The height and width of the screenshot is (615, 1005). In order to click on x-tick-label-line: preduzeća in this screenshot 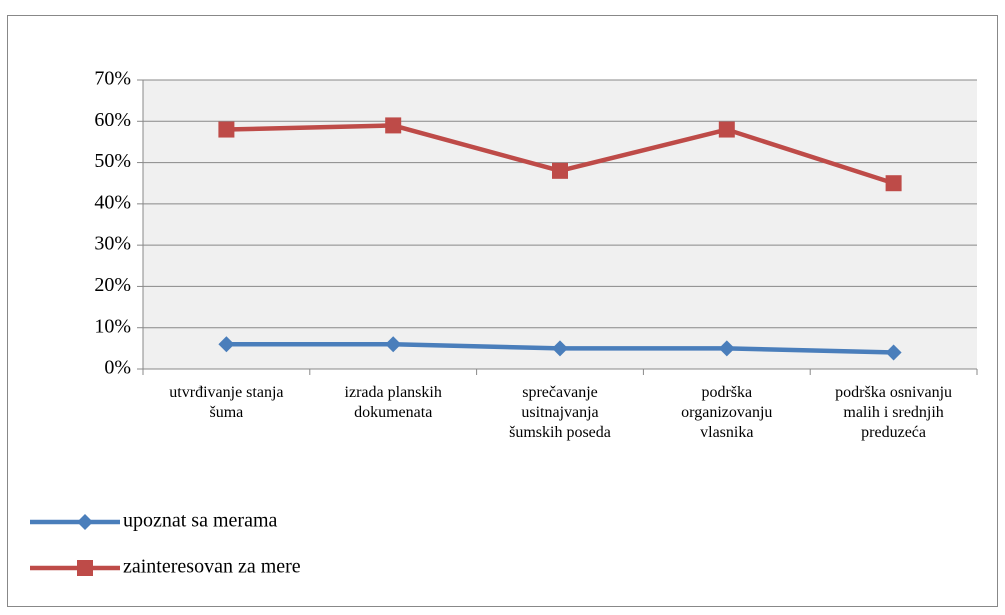, I will do `click(893, 432)`.